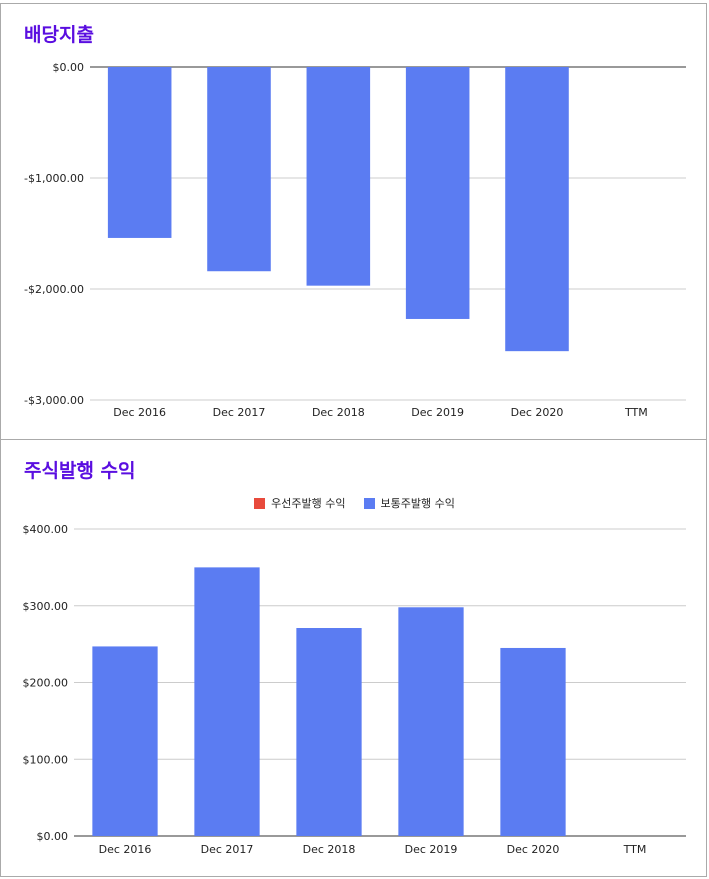  I want to click on legend-item-preferred: 우선주발행 수익, so click(300, 503).